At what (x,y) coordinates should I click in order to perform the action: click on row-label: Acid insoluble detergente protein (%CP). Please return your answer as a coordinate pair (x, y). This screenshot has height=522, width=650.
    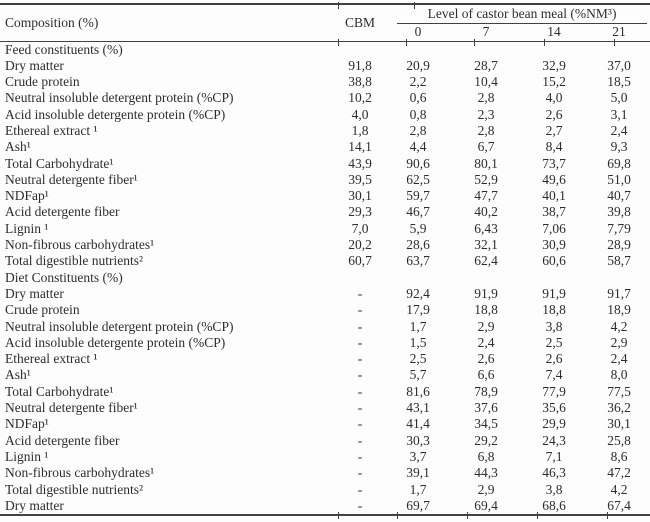
    Looking at the image, I should click on (115, 114).